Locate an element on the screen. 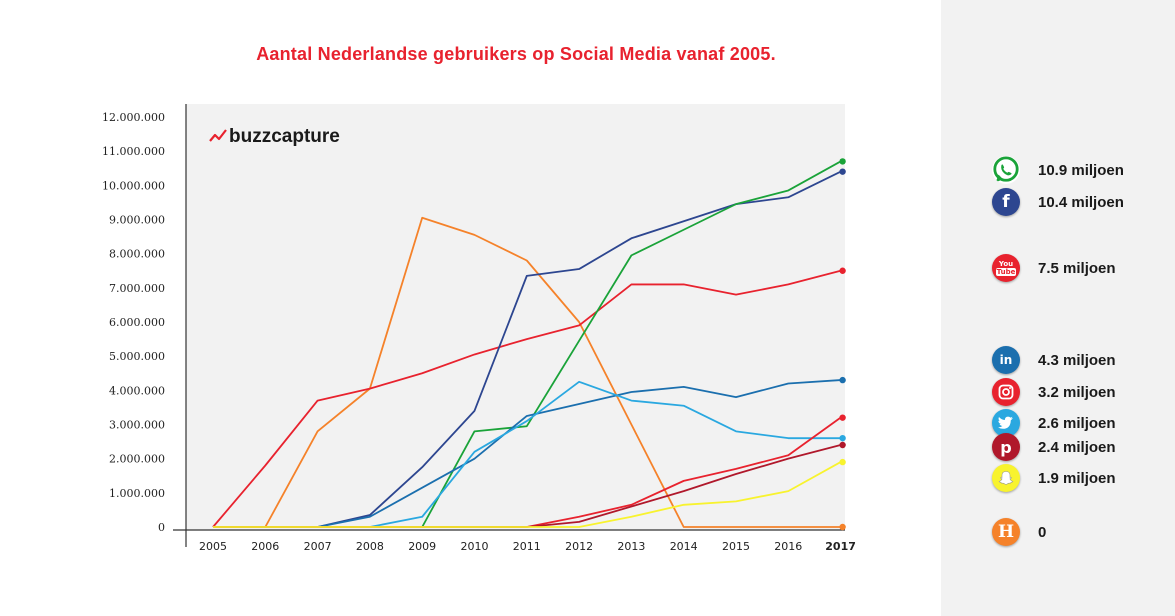 The height and width of the screenshot is (616, 1175). x-tick-label: 2017 is located at coordinates (840, 546).